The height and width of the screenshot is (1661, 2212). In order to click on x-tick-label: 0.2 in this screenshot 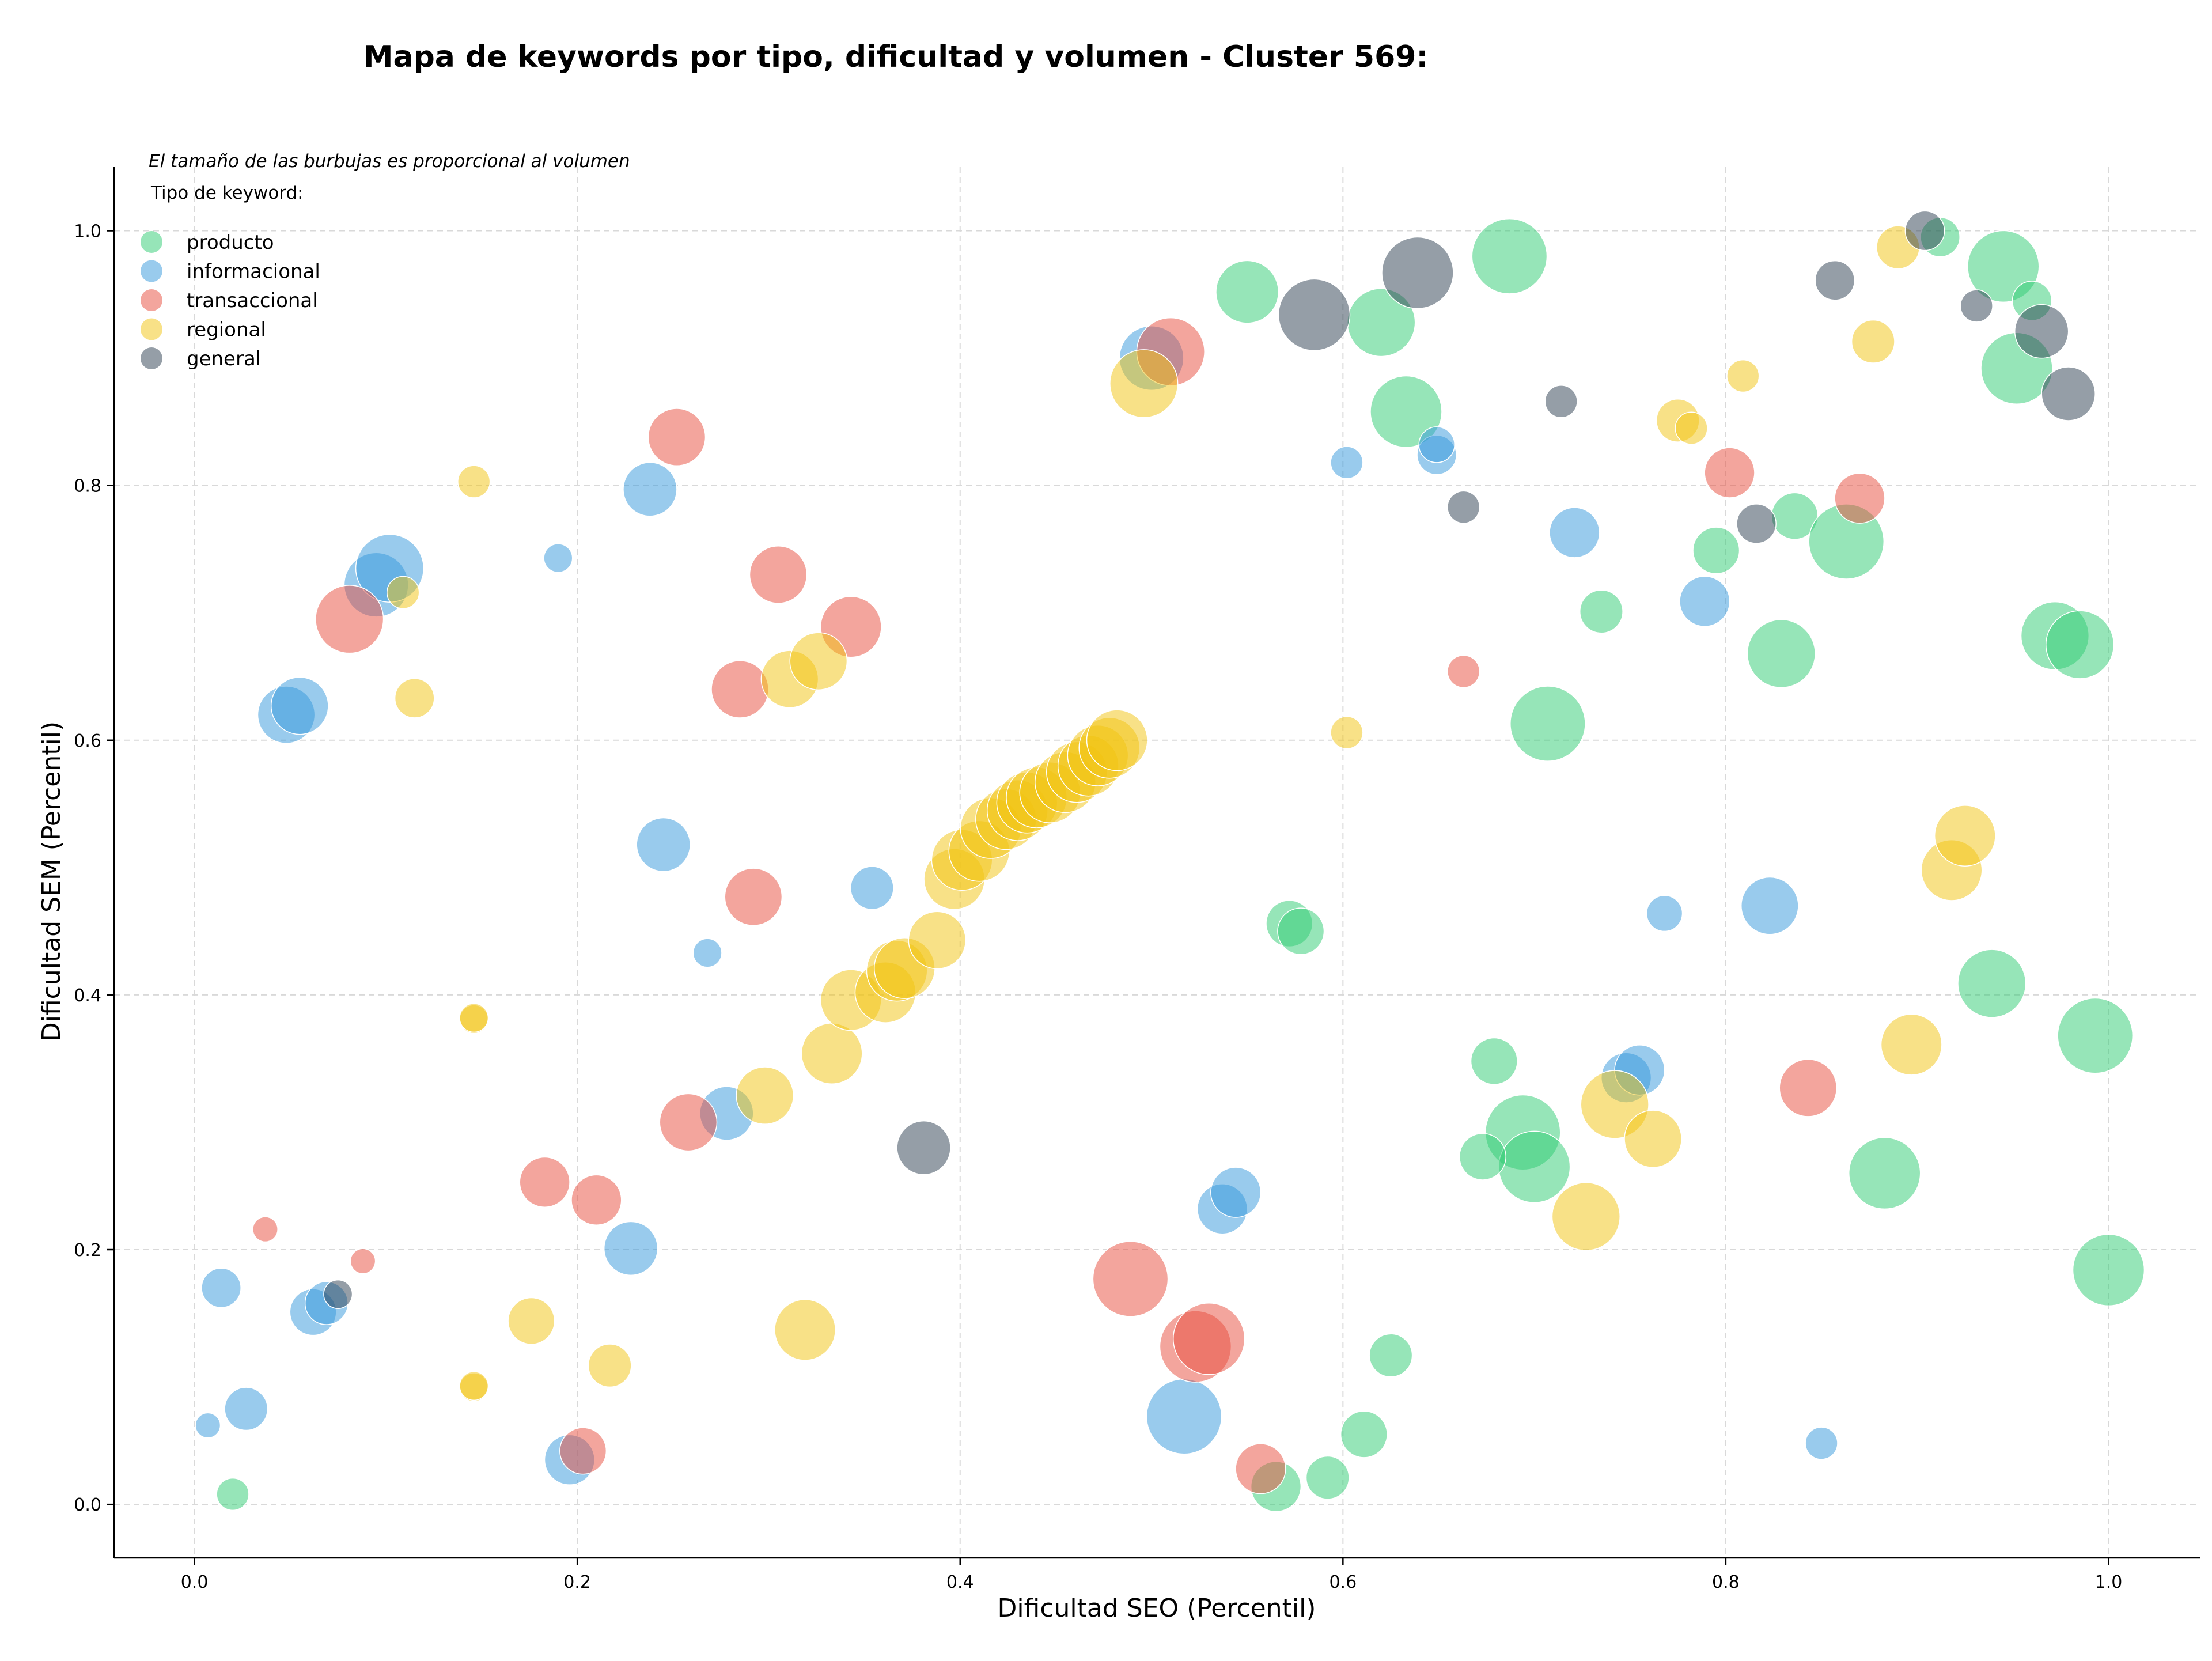, I will do `click(577, 1582)`.